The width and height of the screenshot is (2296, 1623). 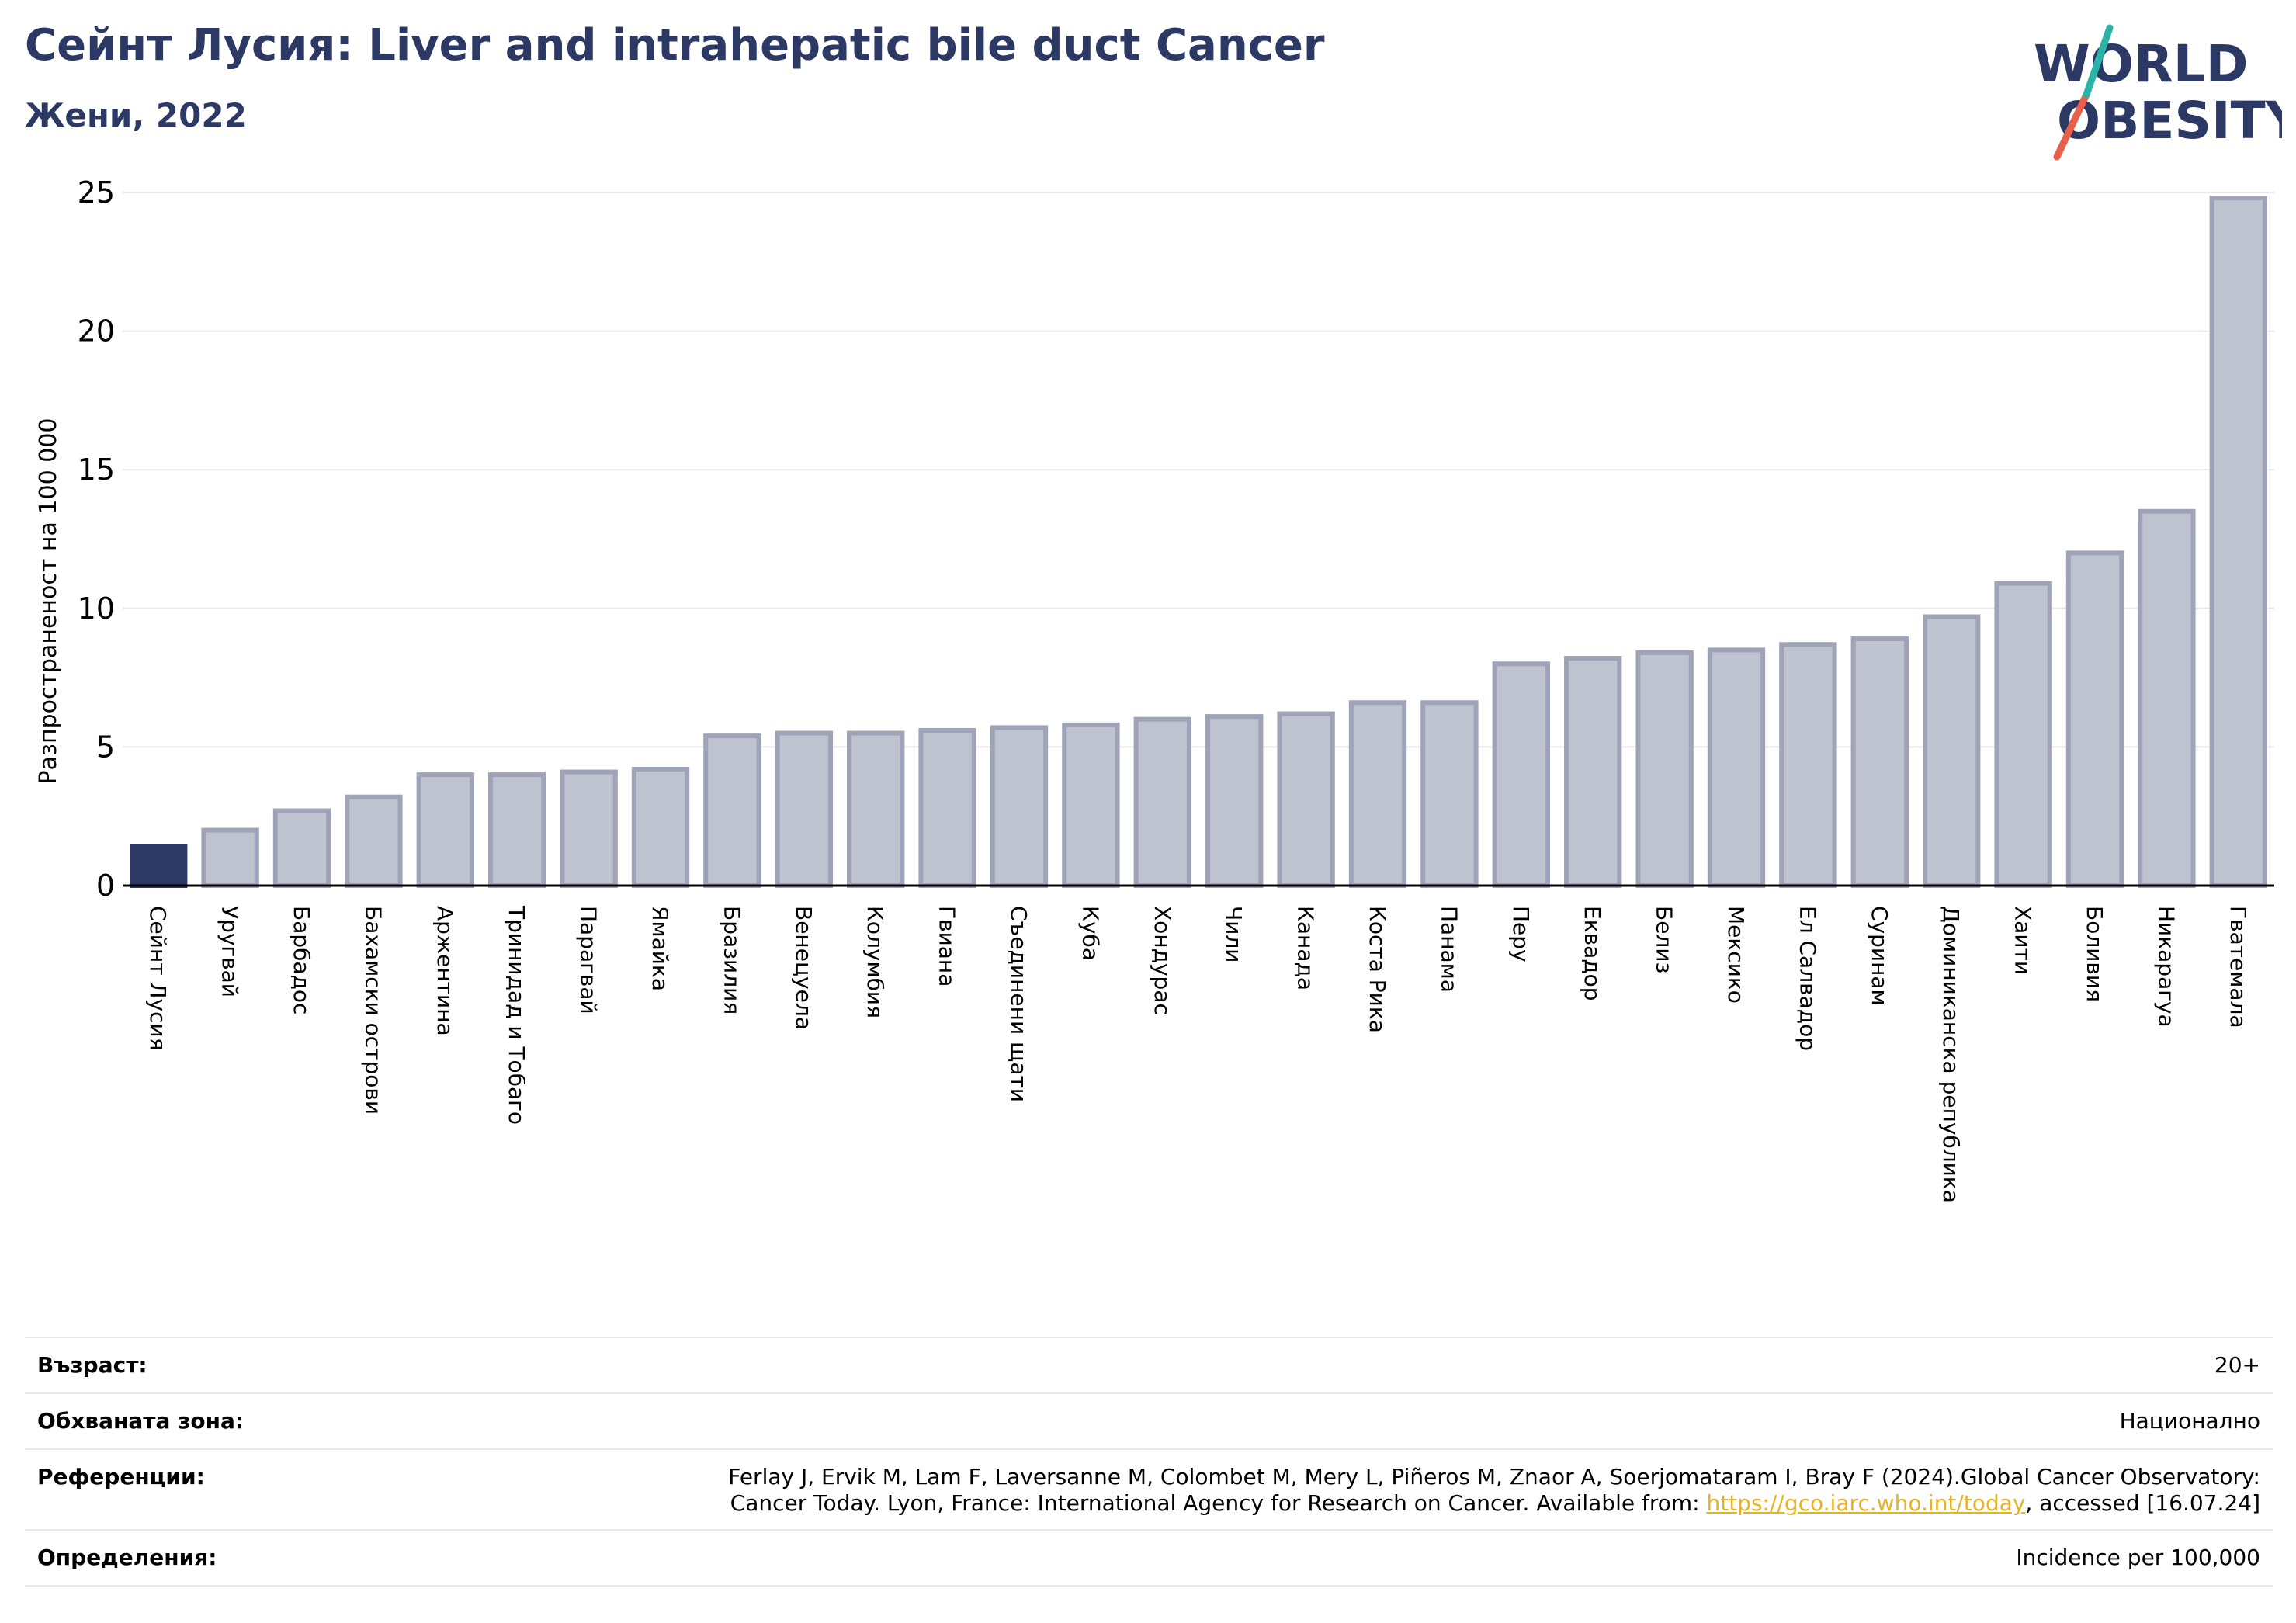 I want to click on x-tick-label: Суринам, so click(x=1879, y=956).